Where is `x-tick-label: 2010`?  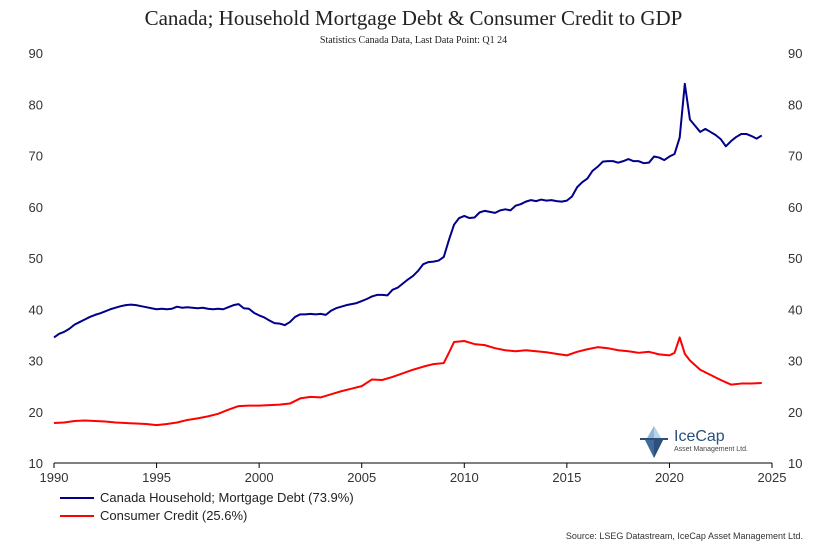 x-tick-label: 2010 is located at coordinates (464, 477).